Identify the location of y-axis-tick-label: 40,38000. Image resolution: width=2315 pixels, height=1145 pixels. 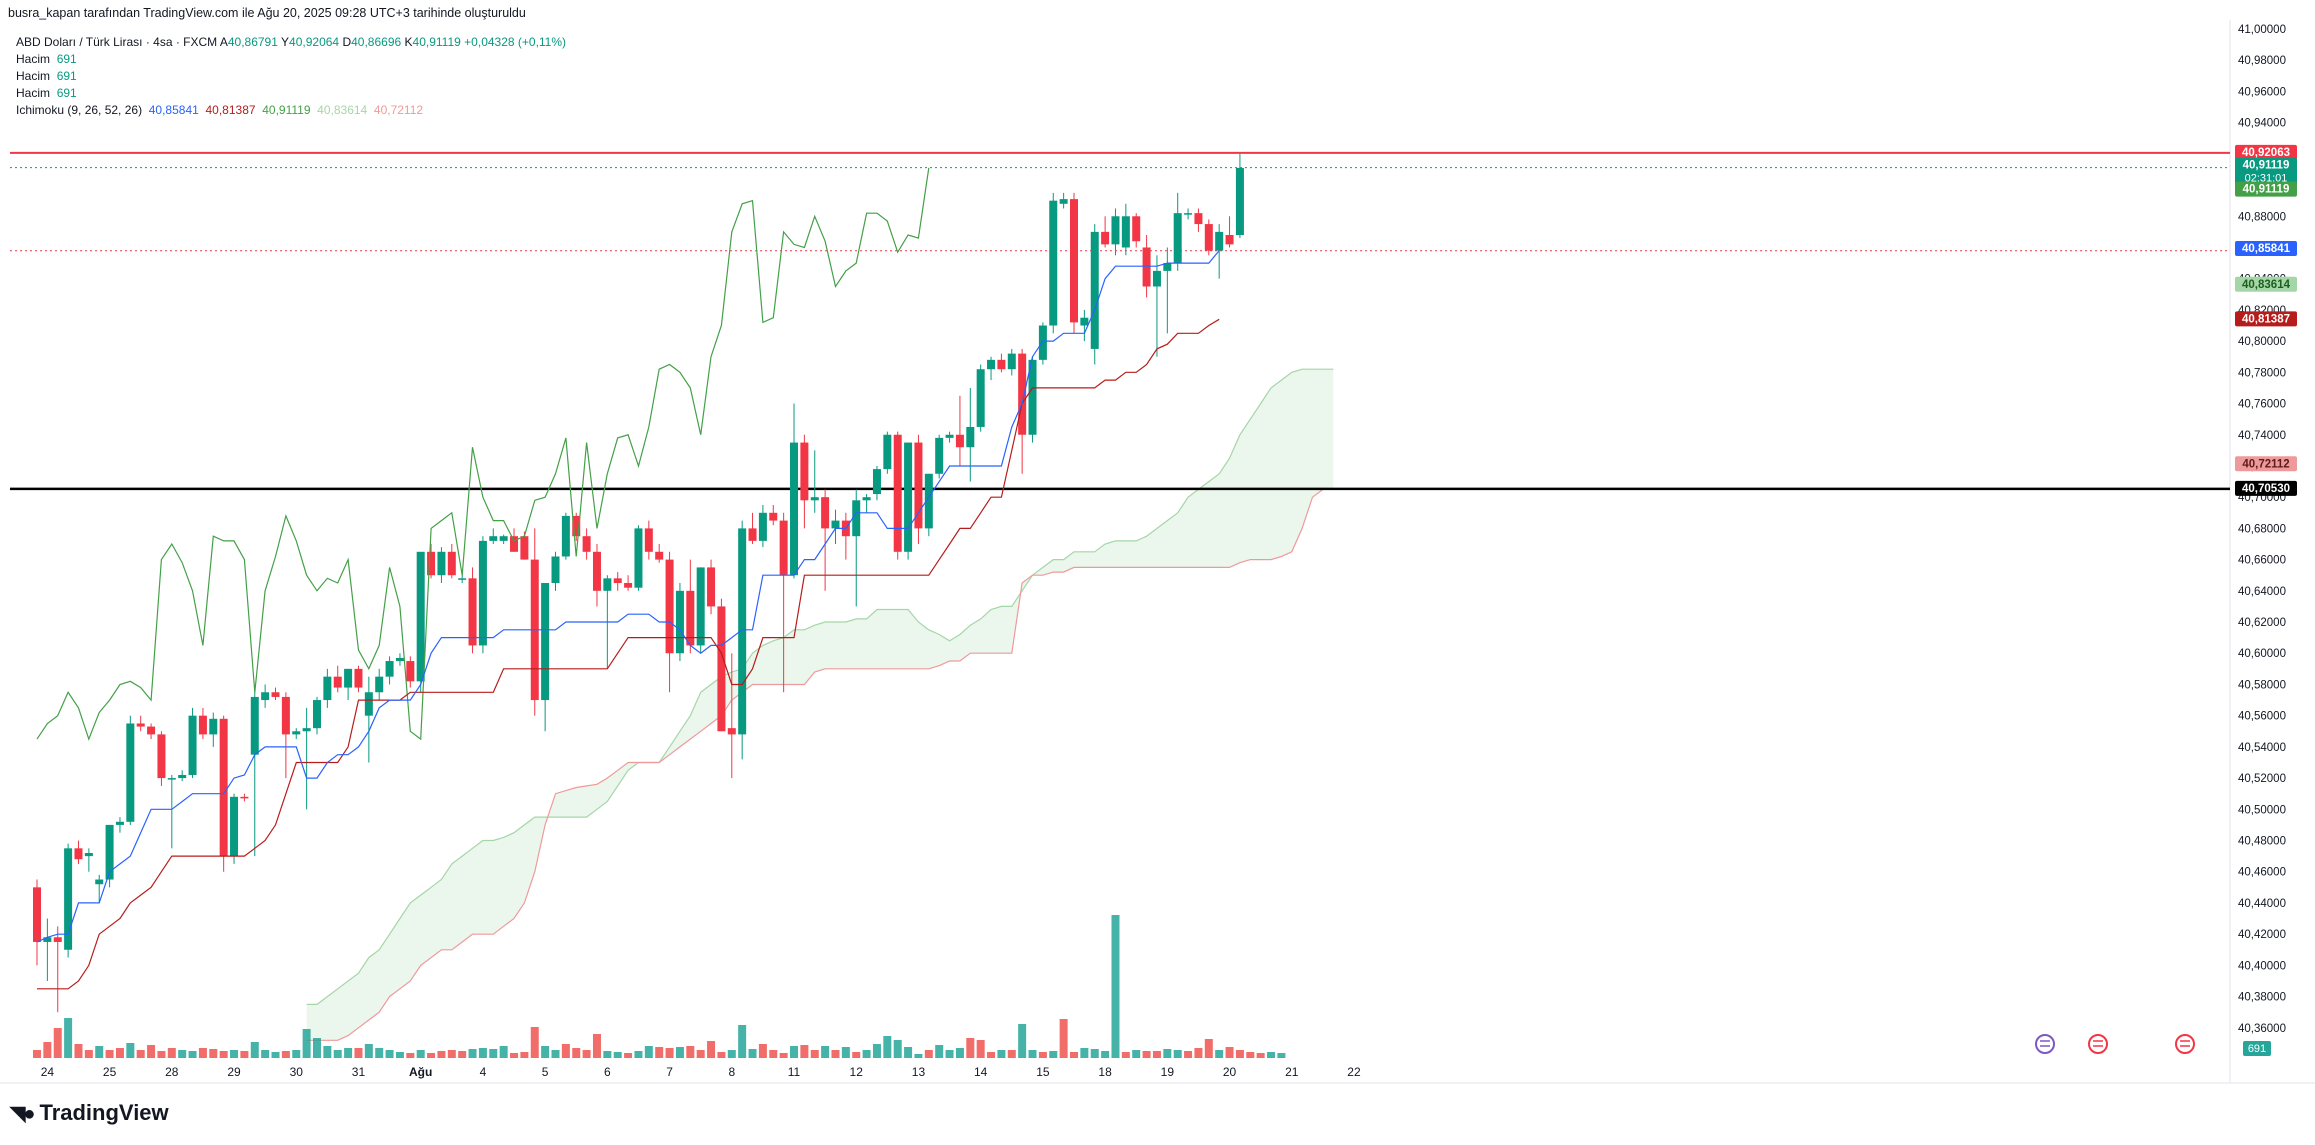
(2262, 998).